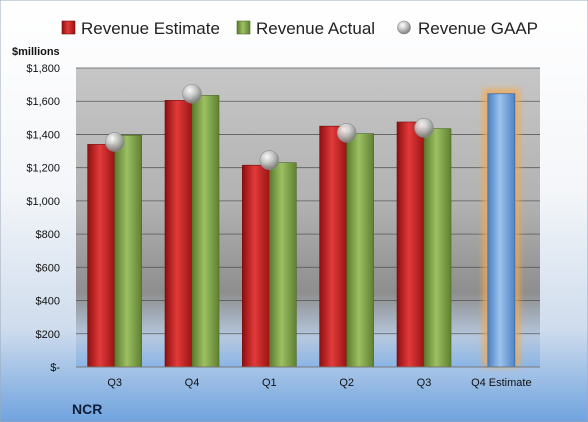 This screenshot has height=422, width=588. I want to click on y-tick-label: $200, so click(48, 335).